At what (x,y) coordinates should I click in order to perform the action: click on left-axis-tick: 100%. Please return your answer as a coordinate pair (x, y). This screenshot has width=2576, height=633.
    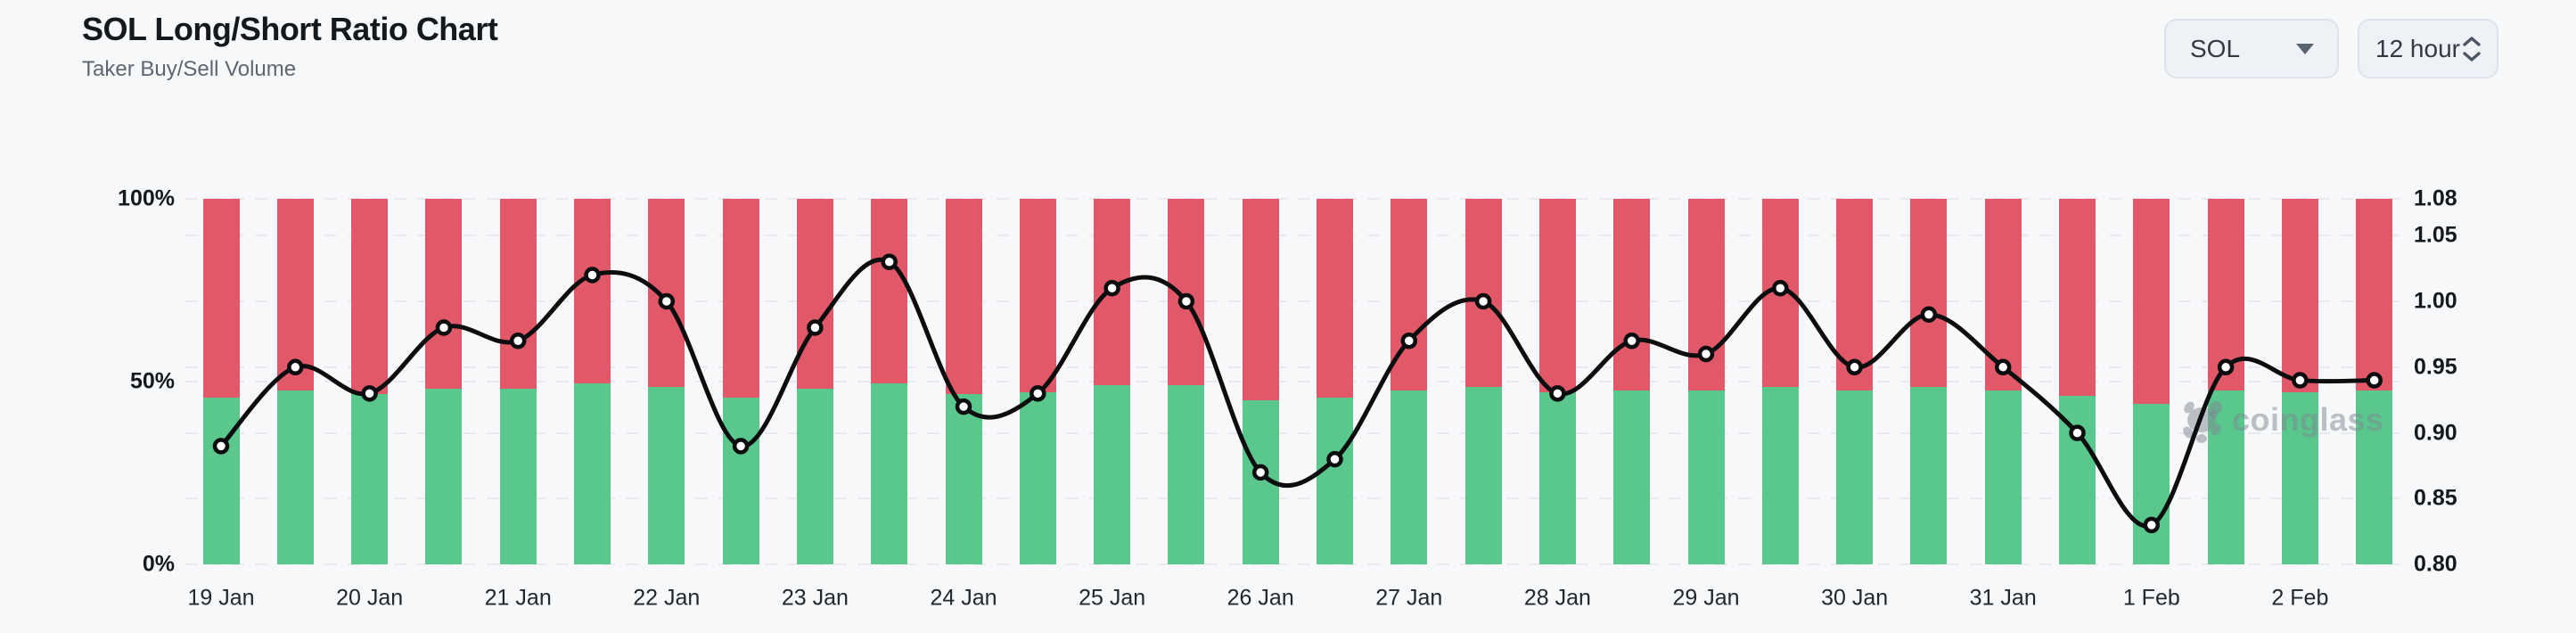
    Looking at the image, I should click on (146, 198).